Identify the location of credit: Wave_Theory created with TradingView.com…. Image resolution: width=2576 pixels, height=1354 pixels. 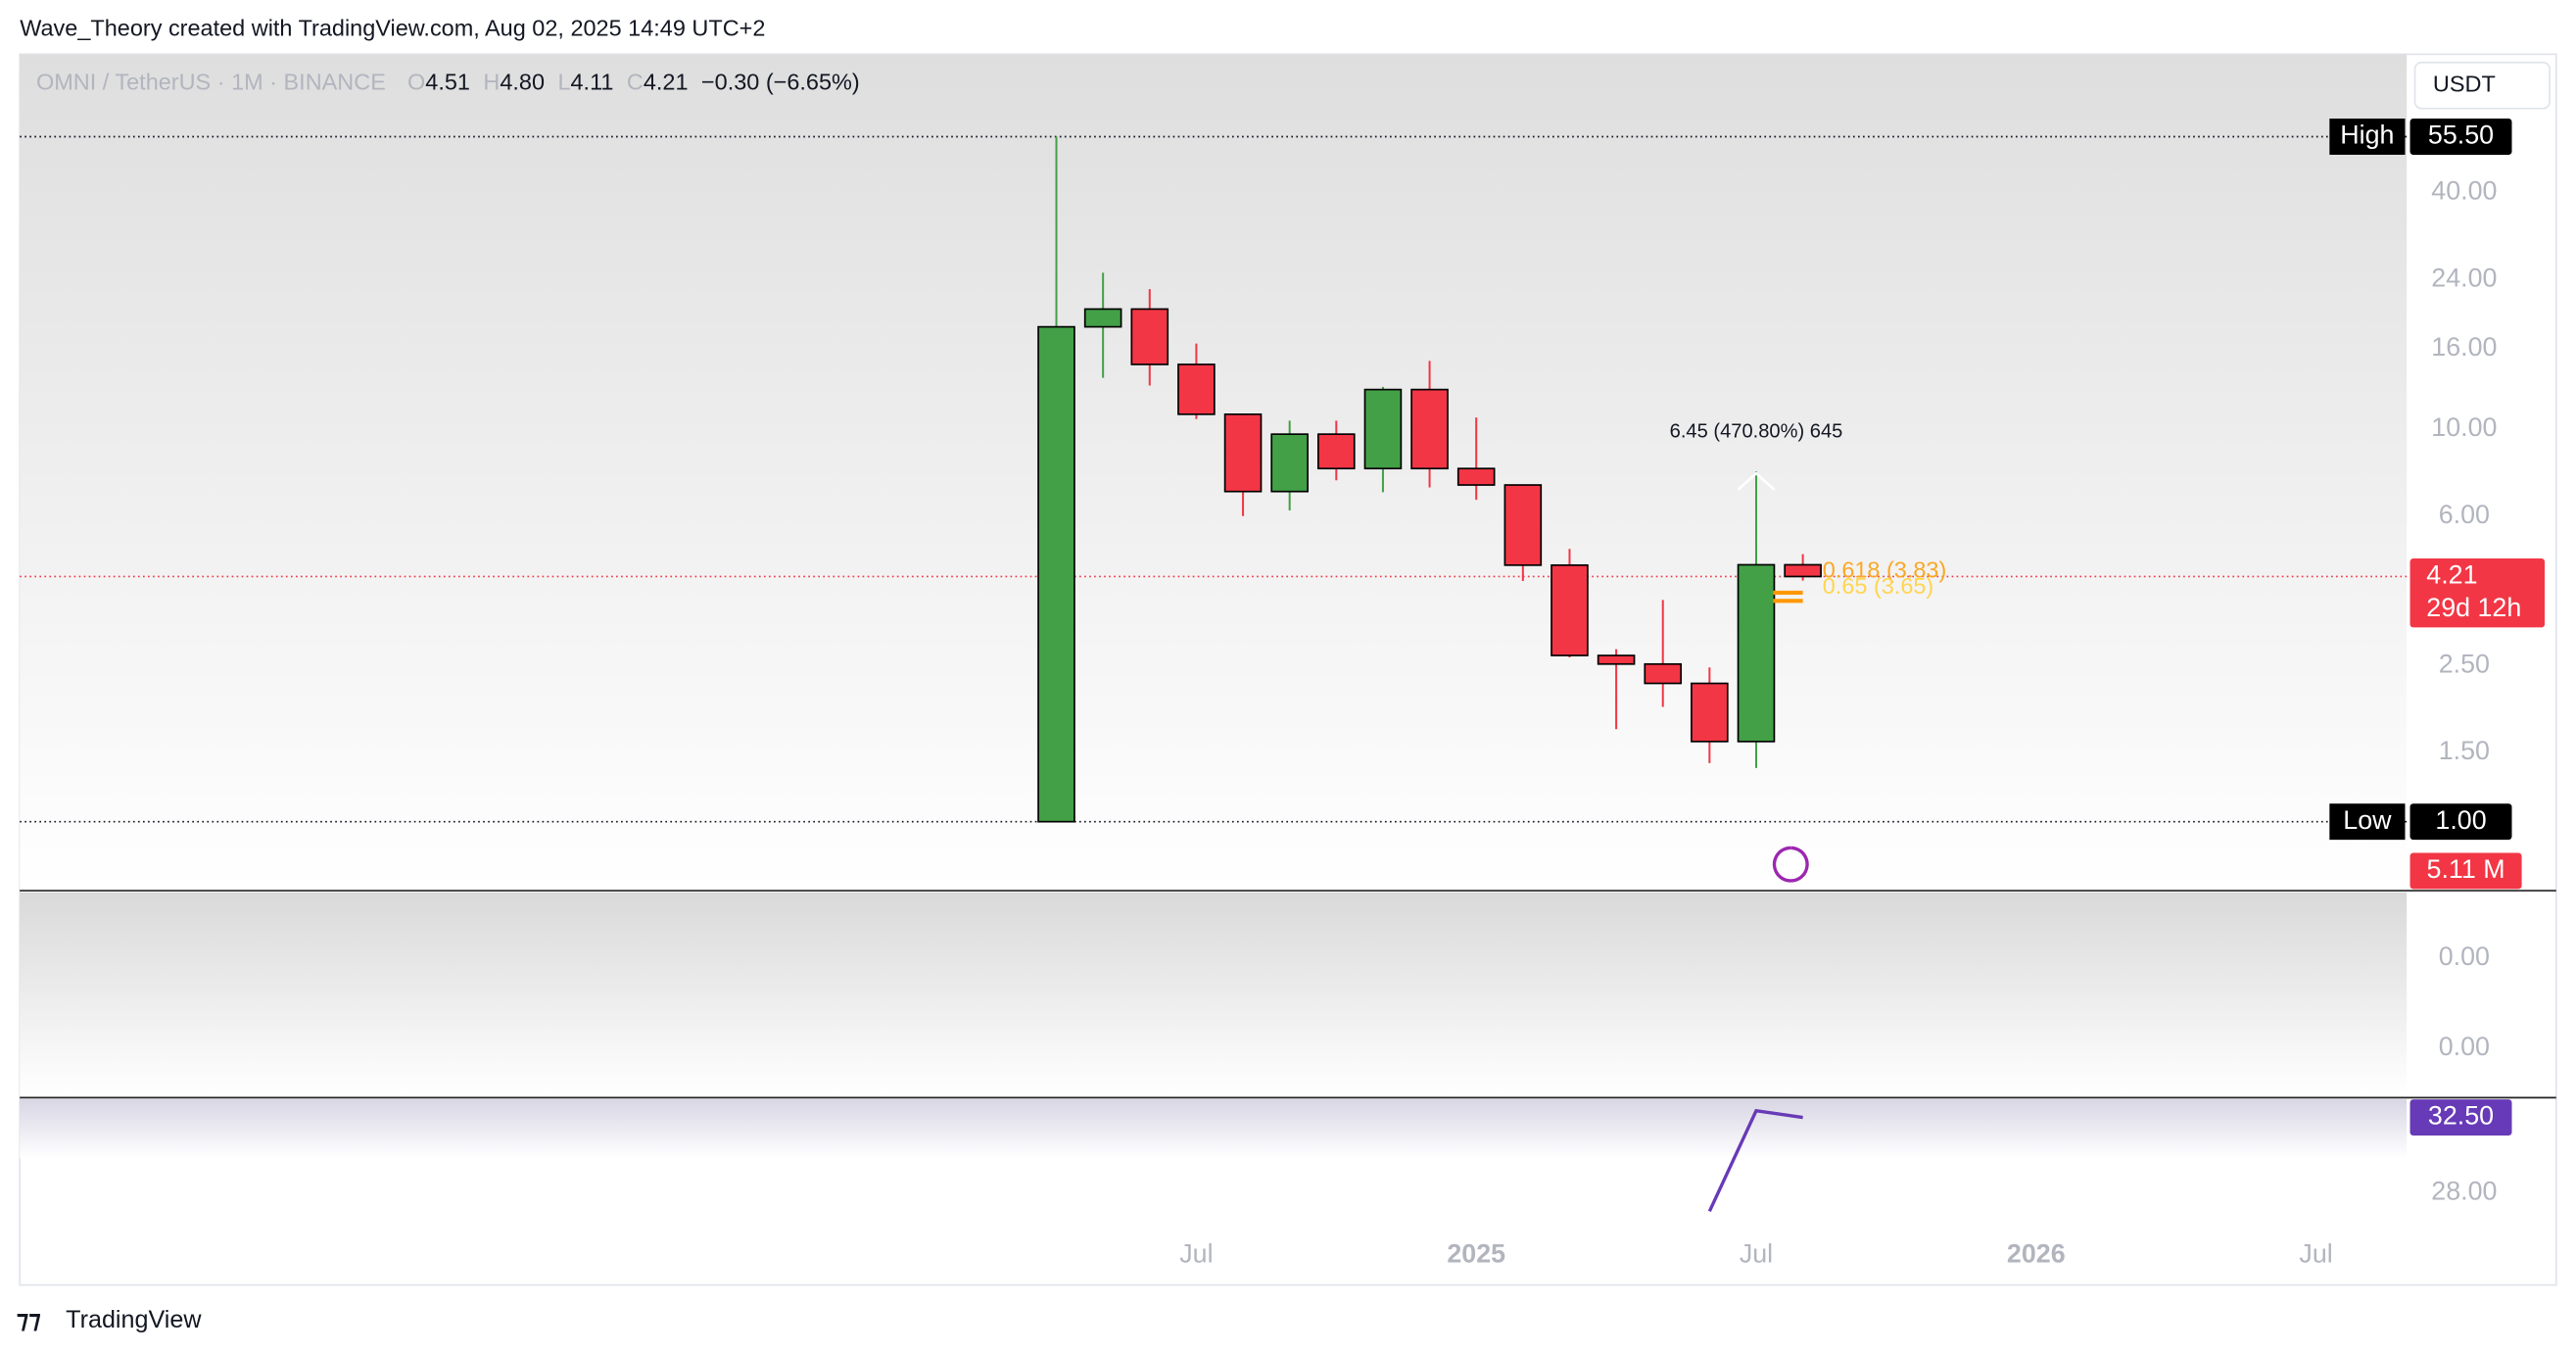
(392, 27).